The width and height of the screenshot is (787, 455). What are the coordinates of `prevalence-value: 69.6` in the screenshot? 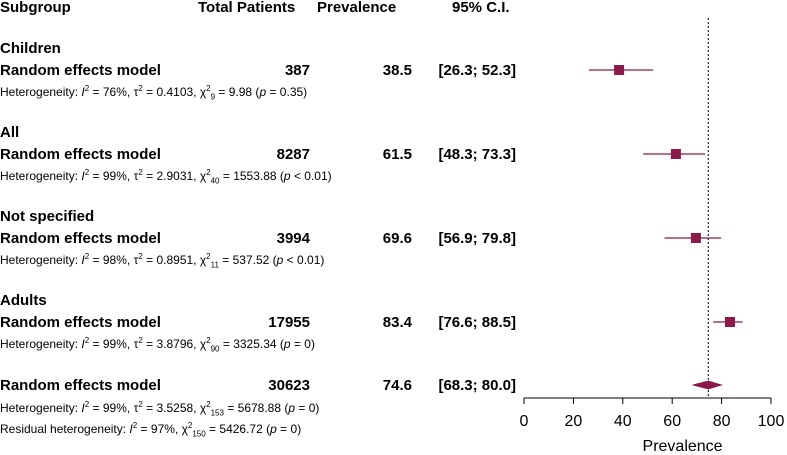 It's located at (397, 238).